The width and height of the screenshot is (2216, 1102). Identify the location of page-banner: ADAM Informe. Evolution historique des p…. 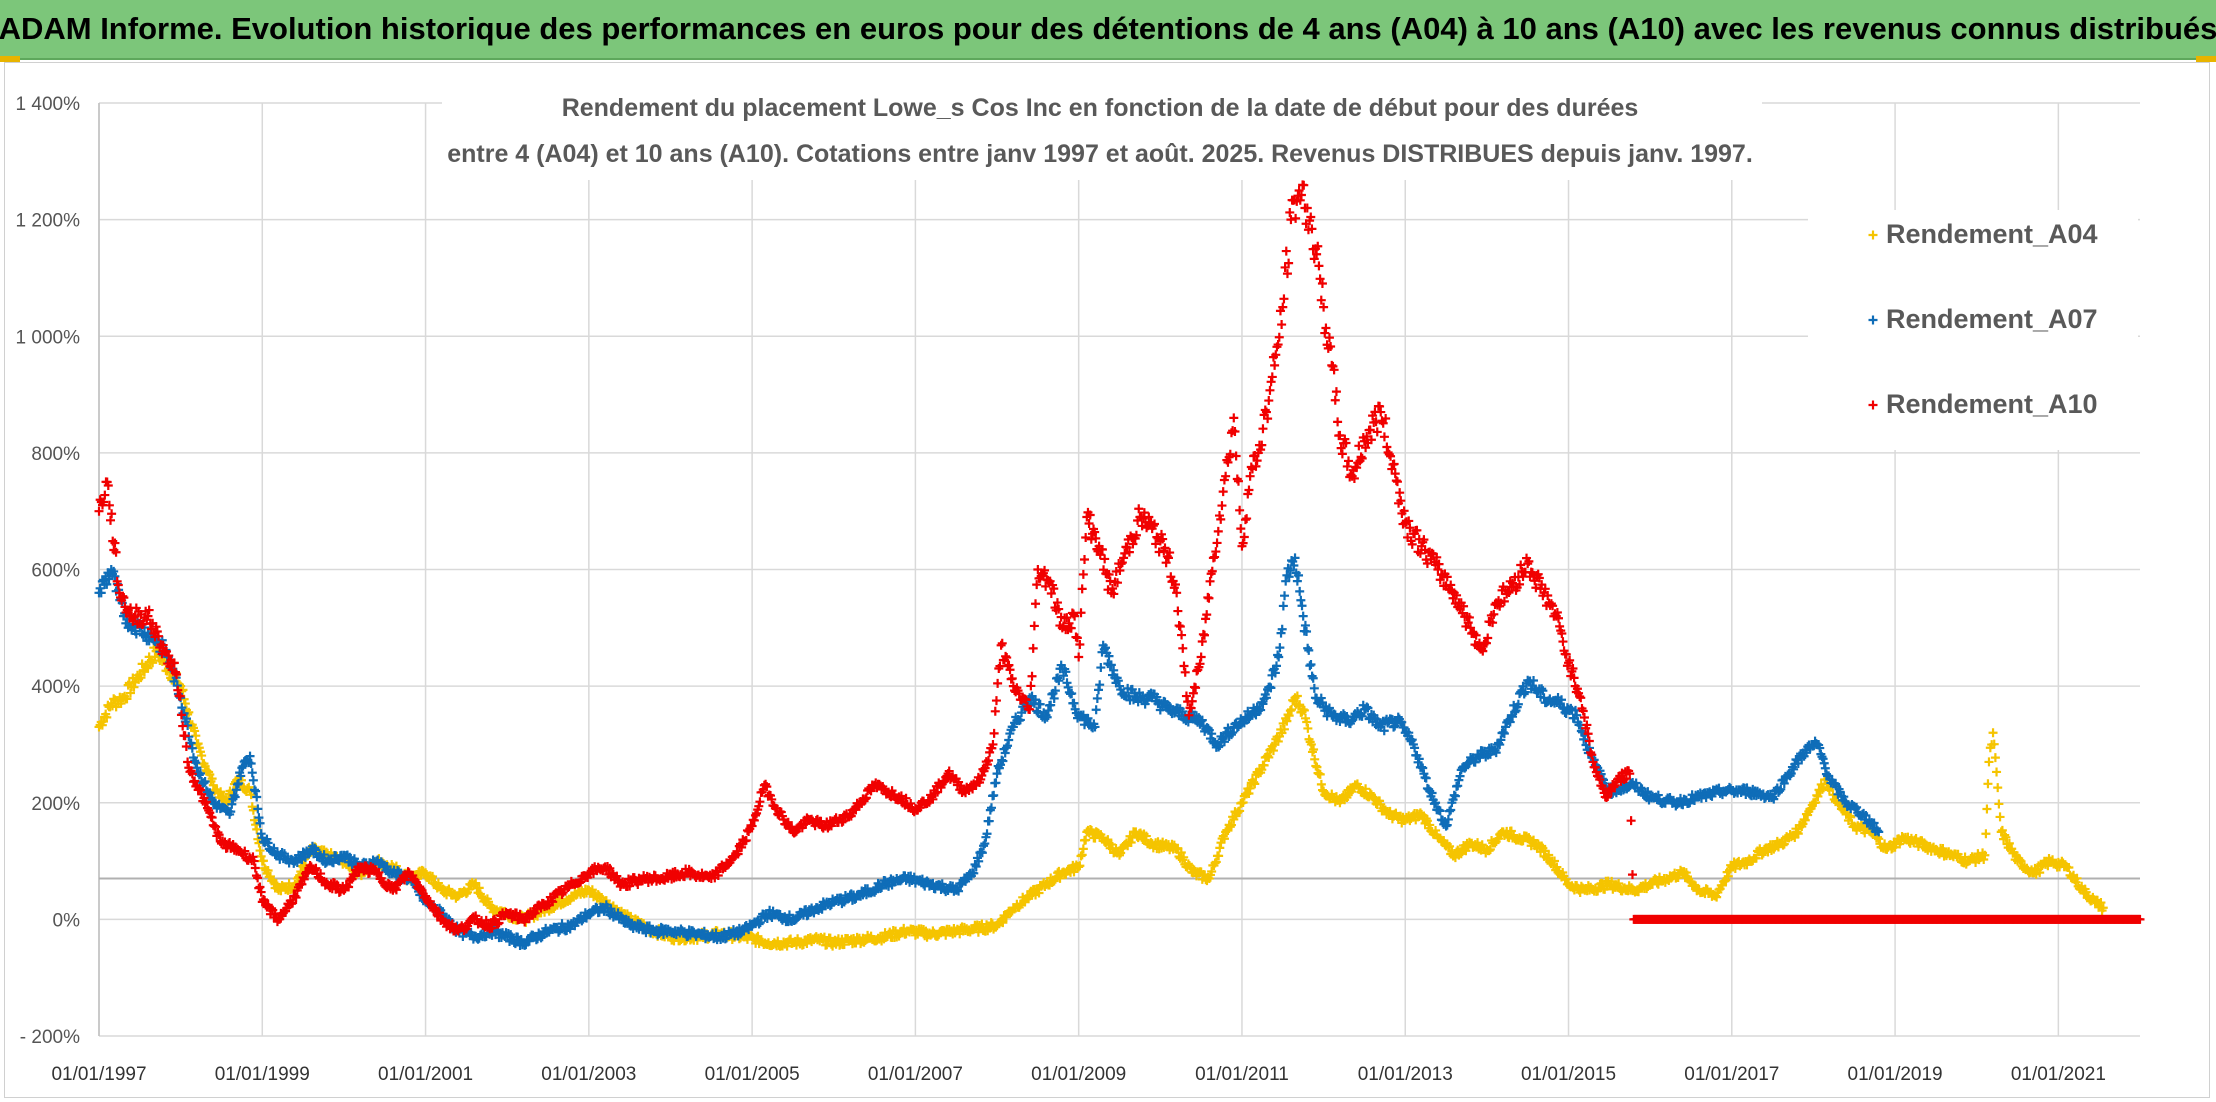
(1108, 30).